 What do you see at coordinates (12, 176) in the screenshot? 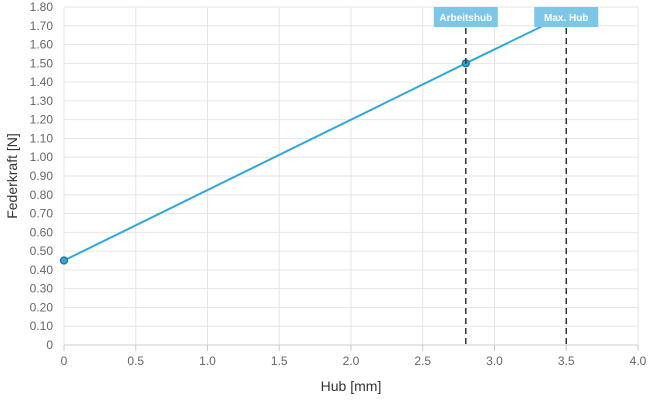
I see `y-axis-title: Federkraft [N]` at bounding box center [12, 176].